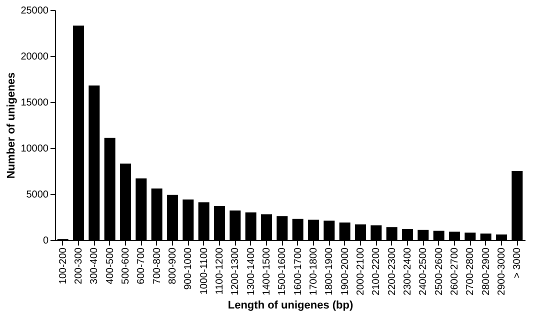 Image resolution: width=550 pixels, height=328 pixels. Describe the element at coordinates (37, 195) in the screenshot. I see `y-tick-label: 5000` at that location.